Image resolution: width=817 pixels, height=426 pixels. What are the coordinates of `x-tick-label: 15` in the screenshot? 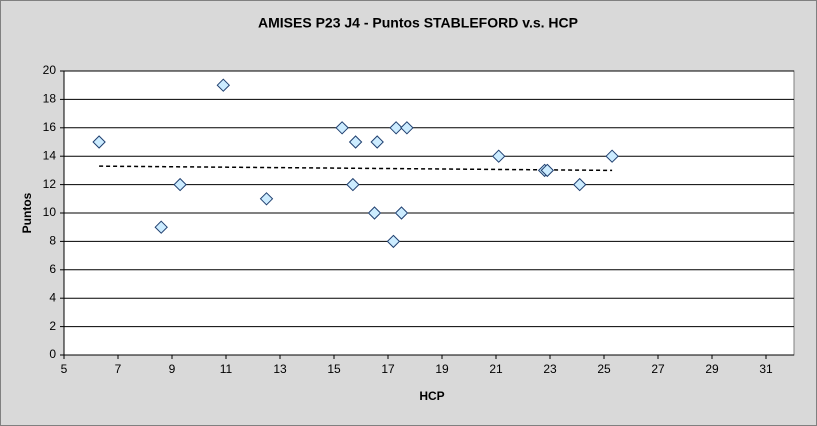 It's located at (334, 369).